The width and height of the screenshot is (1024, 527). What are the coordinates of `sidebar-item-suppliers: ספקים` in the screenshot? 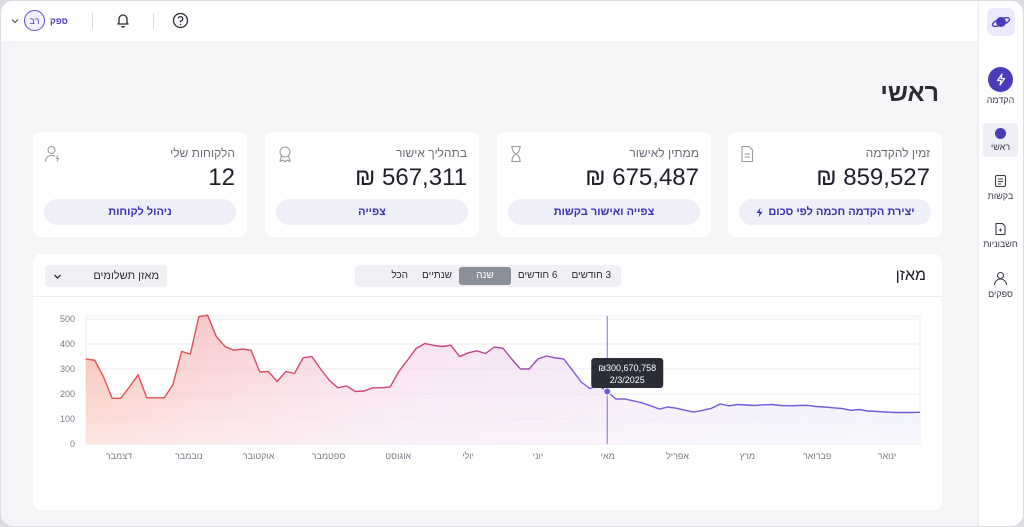 It's located at (1000, 285).